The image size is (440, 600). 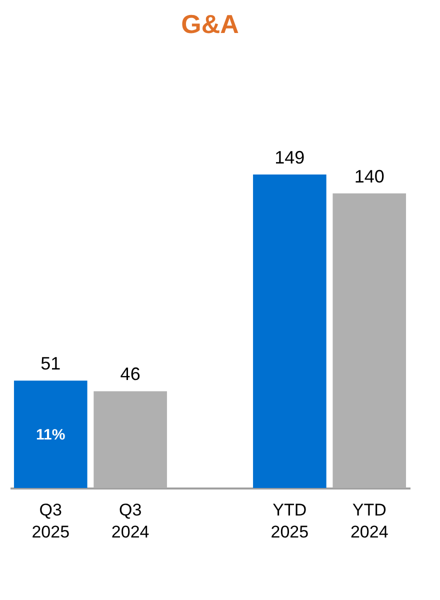 What do you see at coordinates (289, 521) in the screenshot?
I see `x-tick-label: YTD 2025` at bounding box center [289, 521].